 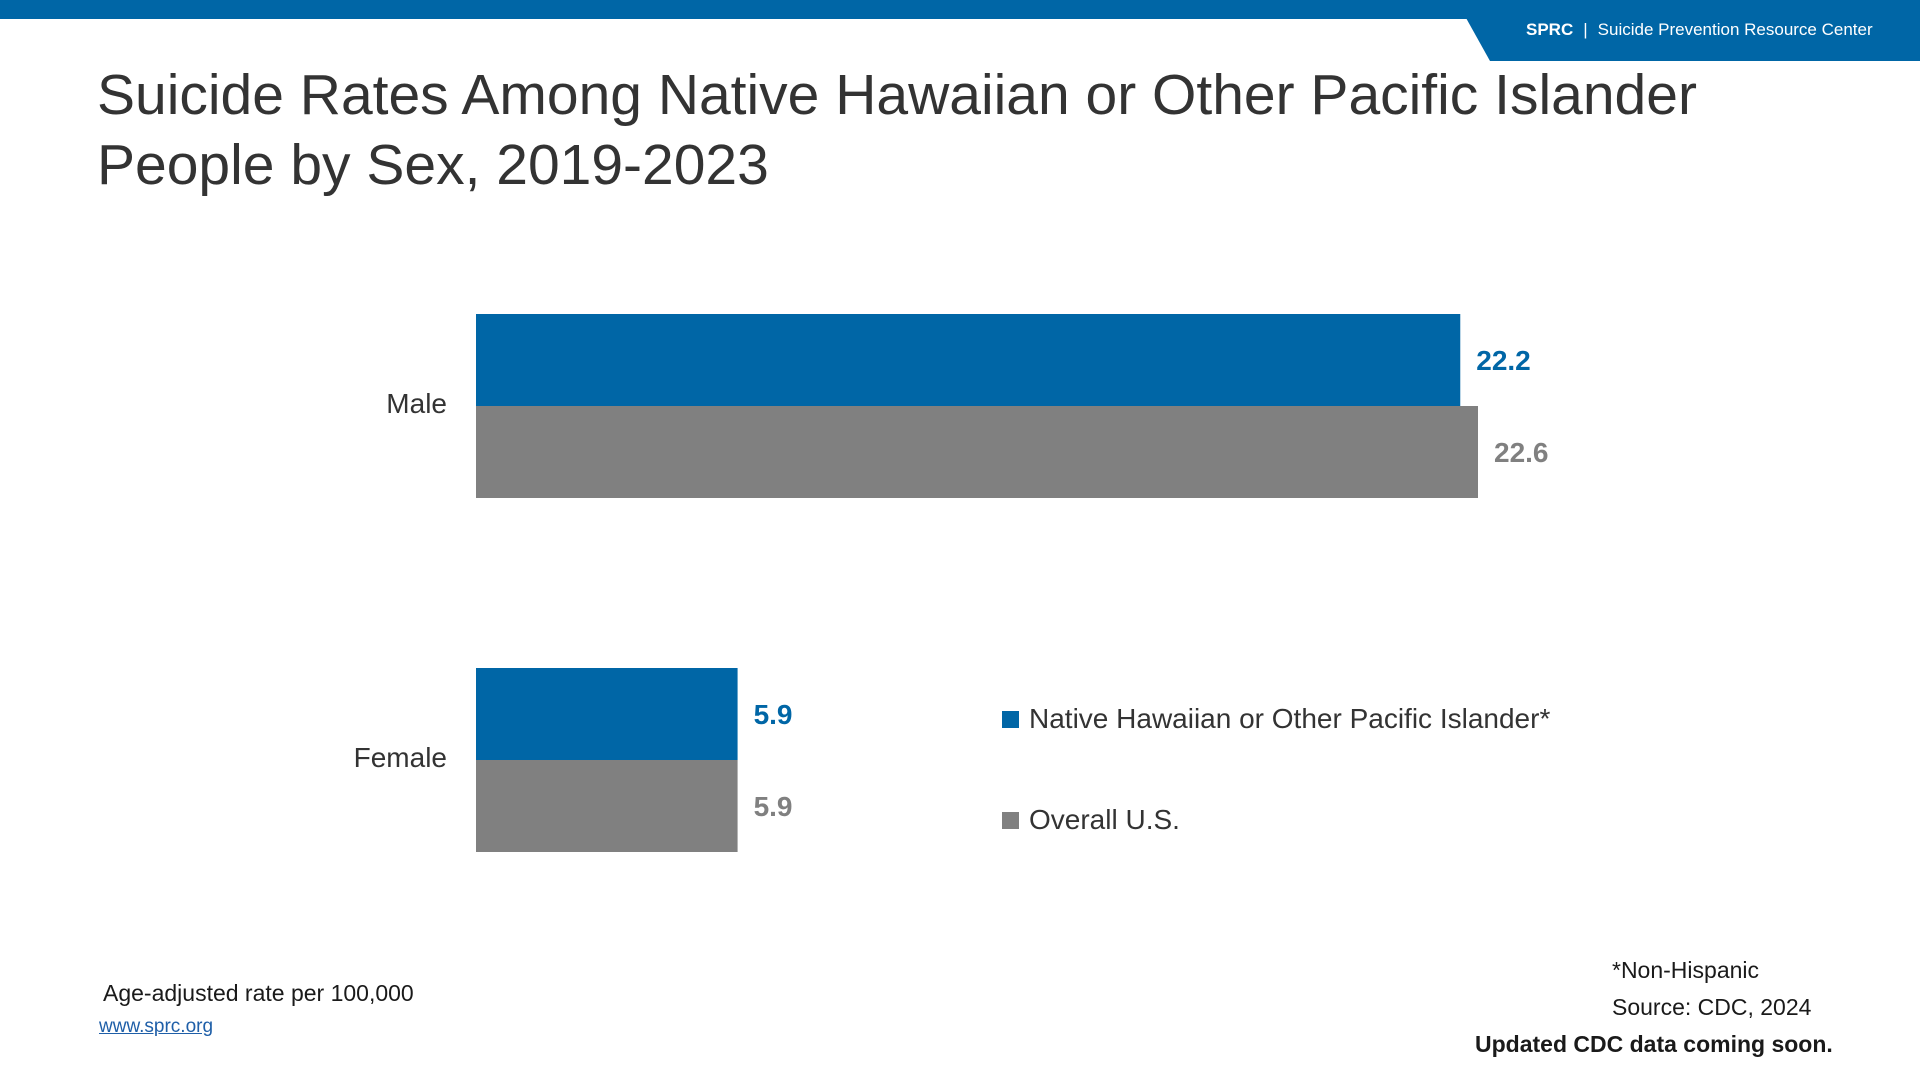 I want to click on org-name: Suicide Prevention Resource Center, so click(x=1735, y=29).